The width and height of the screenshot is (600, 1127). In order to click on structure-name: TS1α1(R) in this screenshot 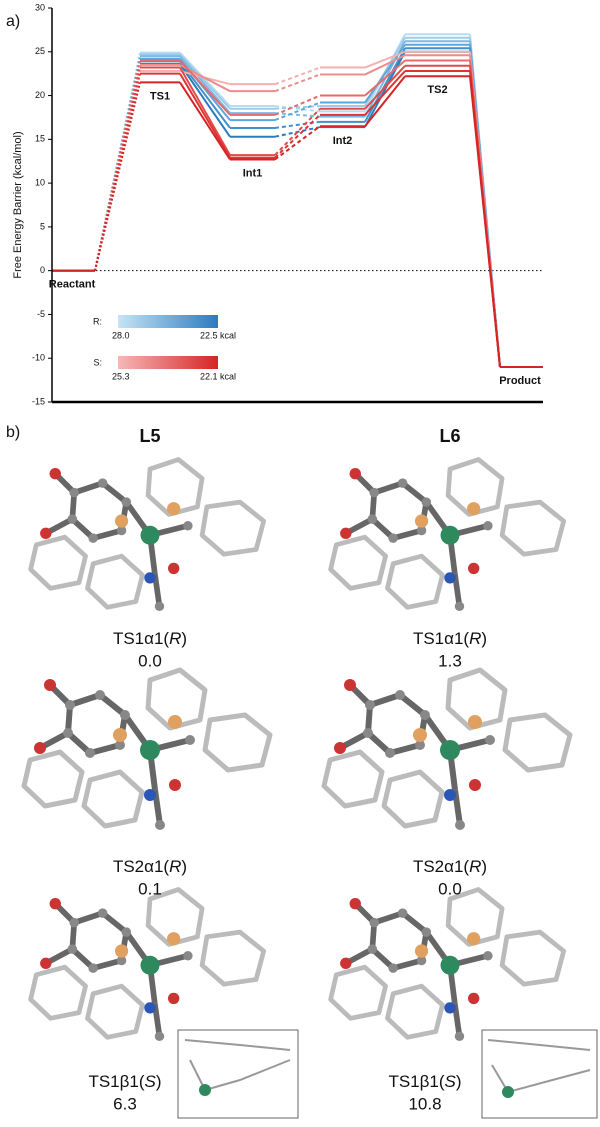, I will do `click(450, 638)`.